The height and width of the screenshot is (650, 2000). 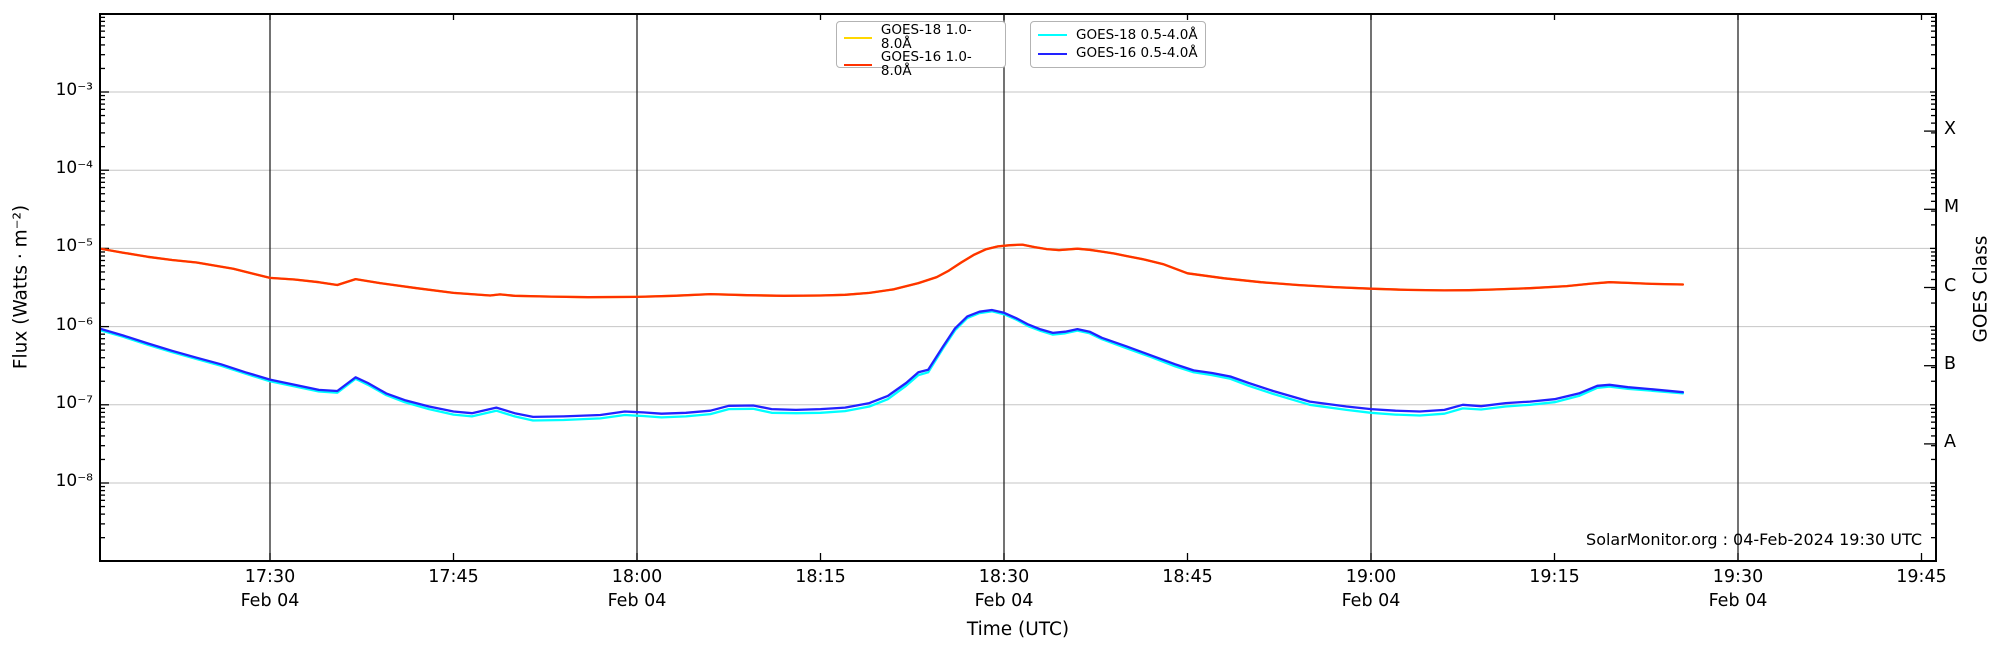 What do you see at coordinates (1004, 577) in the screenshot?
I see `x-tick-label-1830: 18:30` at bounding box center [1004, 577].